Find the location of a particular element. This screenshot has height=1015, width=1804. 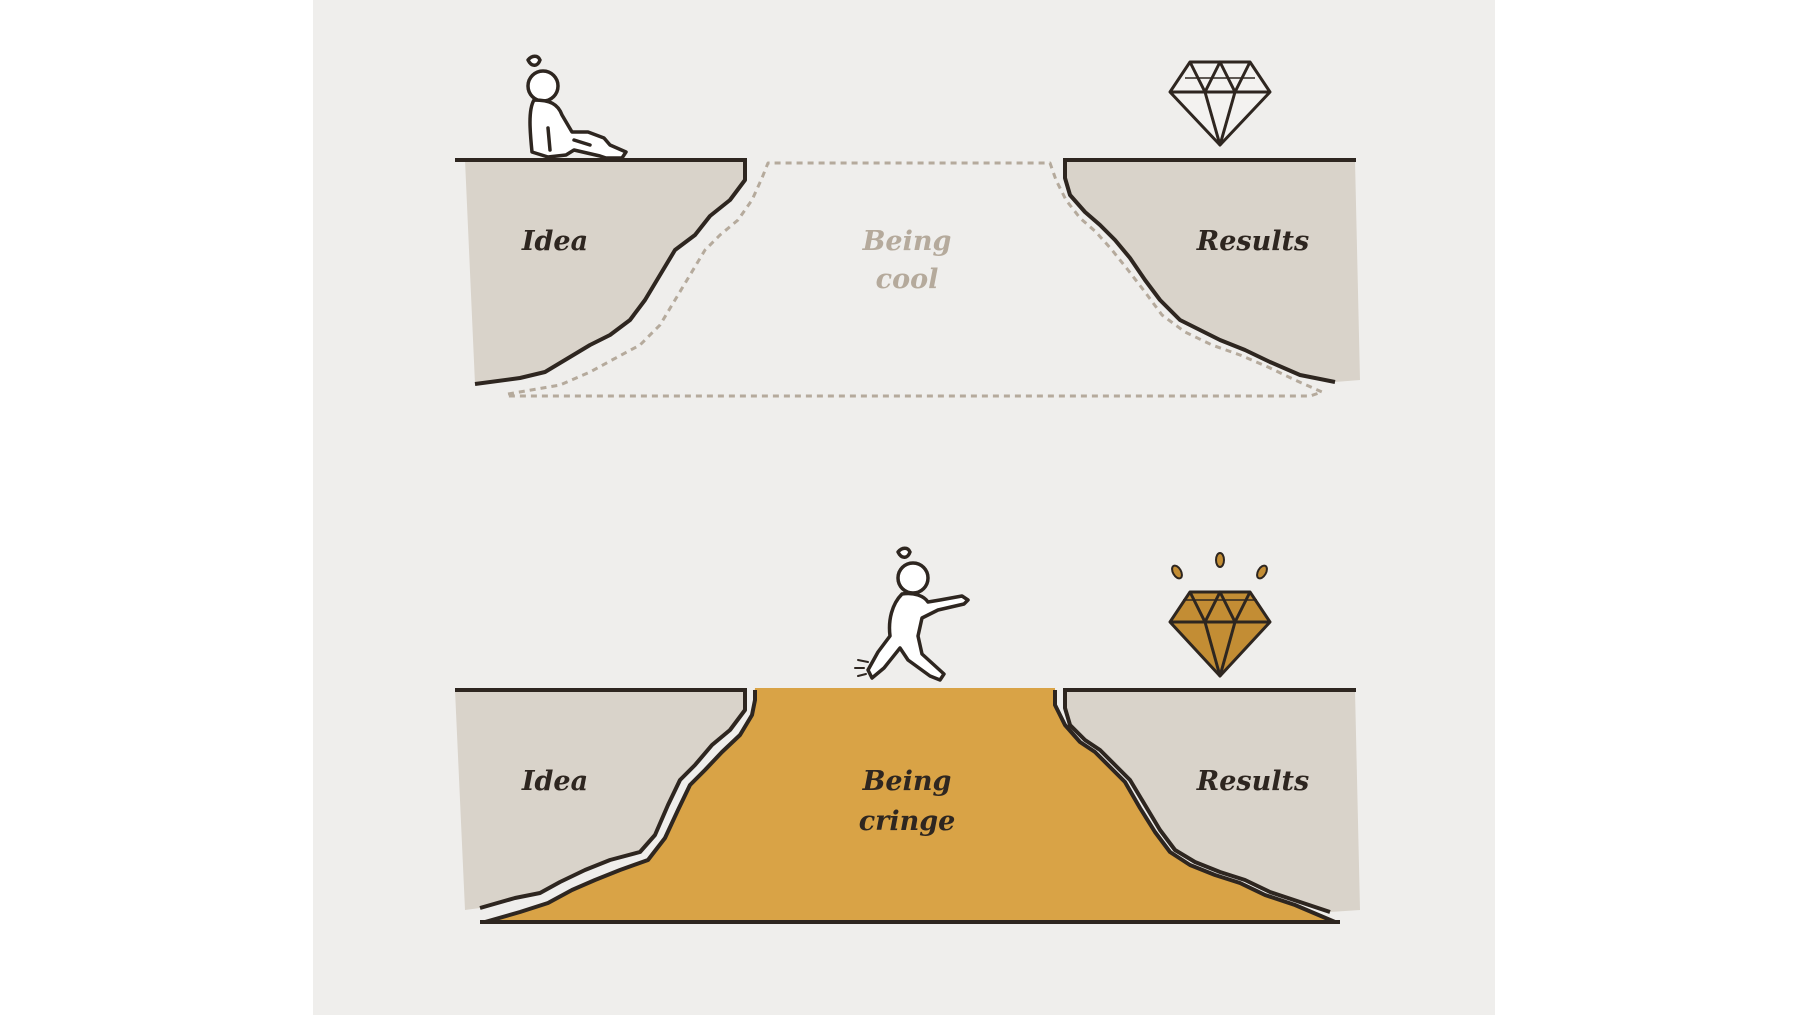

diamond-outline-icon is located at coordinates (1220, 103).